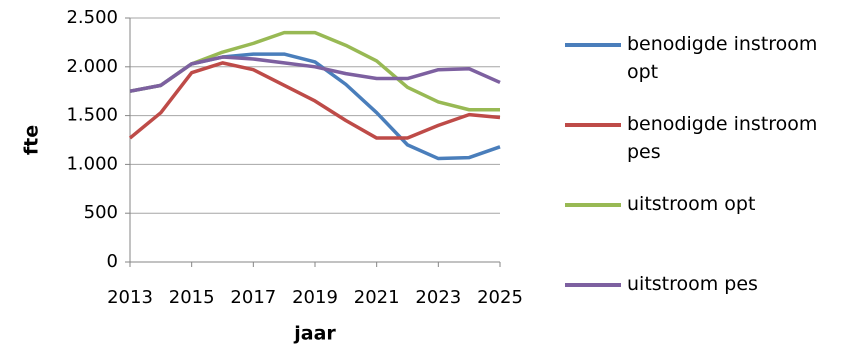  What do you see at coordinates (192, 297) in the screenshot?
I see `x-tick-label: 2015` at bounding box center [192, 297].